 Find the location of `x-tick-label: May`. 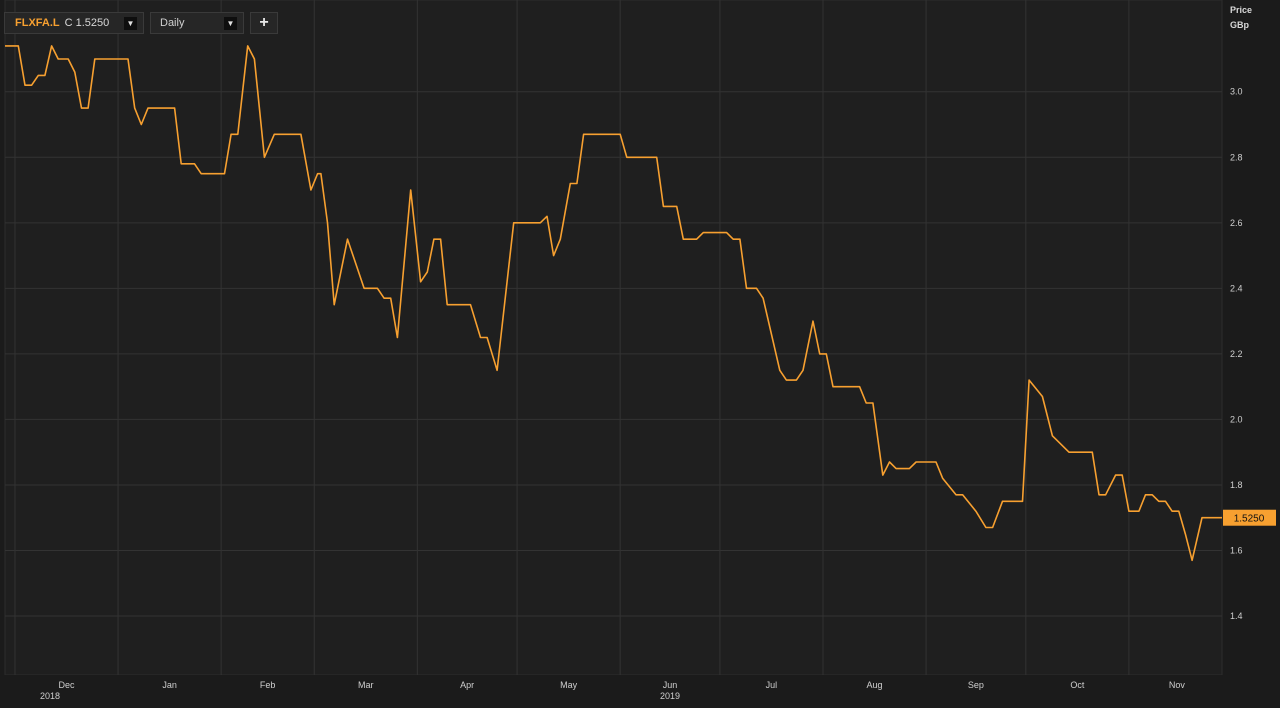

x-tick-label: May is located at coordinates (569, 685).